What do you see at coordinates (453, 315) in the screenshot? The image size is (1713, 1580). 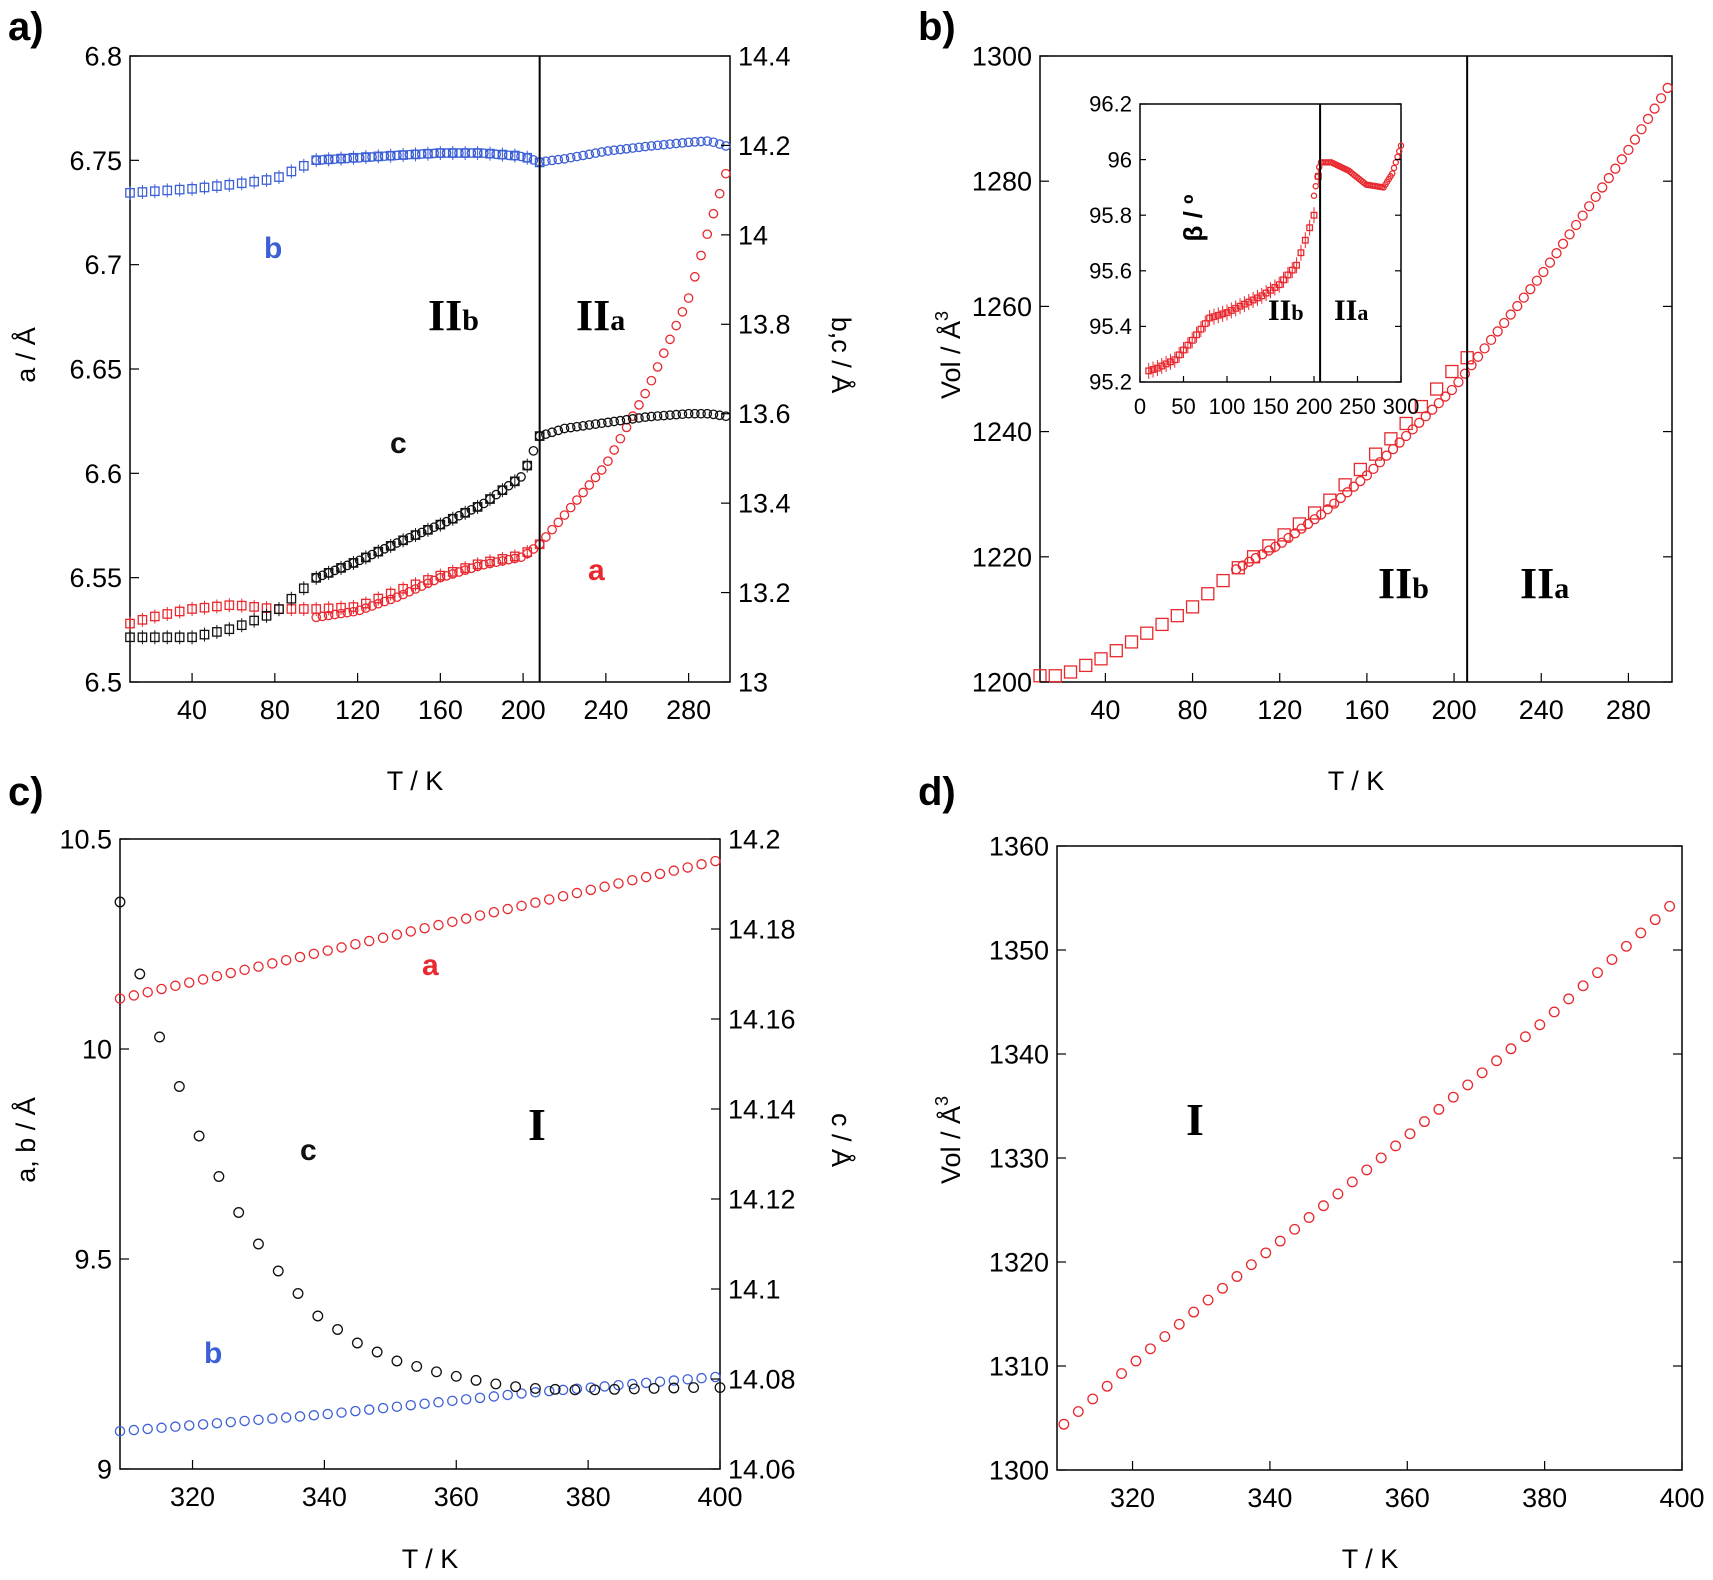 I see `panel-a-region-left: IIb` at bounding box center [453, 315].